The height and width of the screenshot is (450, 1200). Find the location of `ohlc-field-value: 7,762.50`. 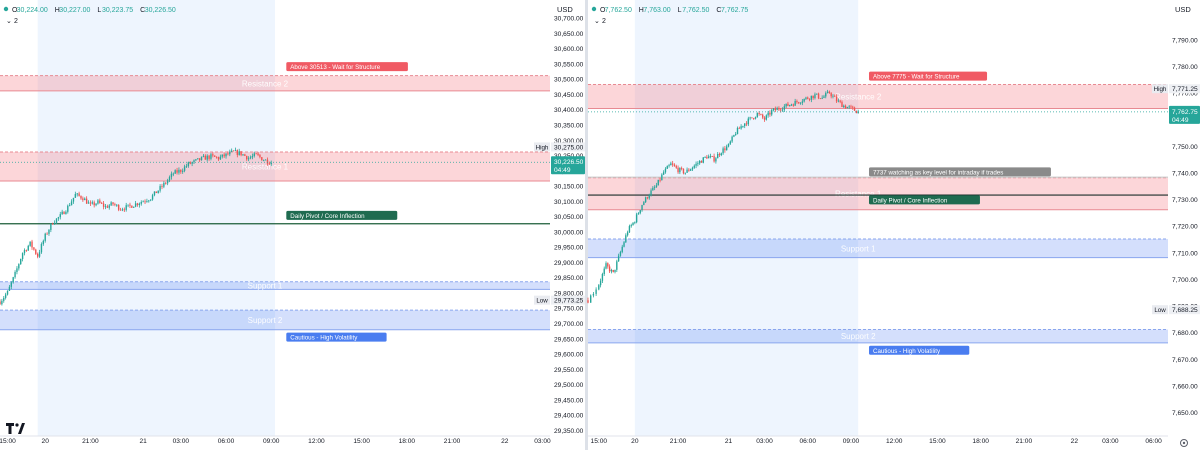

ohlc-field-value: 7,762.50 is located at coordinates (695, 10).